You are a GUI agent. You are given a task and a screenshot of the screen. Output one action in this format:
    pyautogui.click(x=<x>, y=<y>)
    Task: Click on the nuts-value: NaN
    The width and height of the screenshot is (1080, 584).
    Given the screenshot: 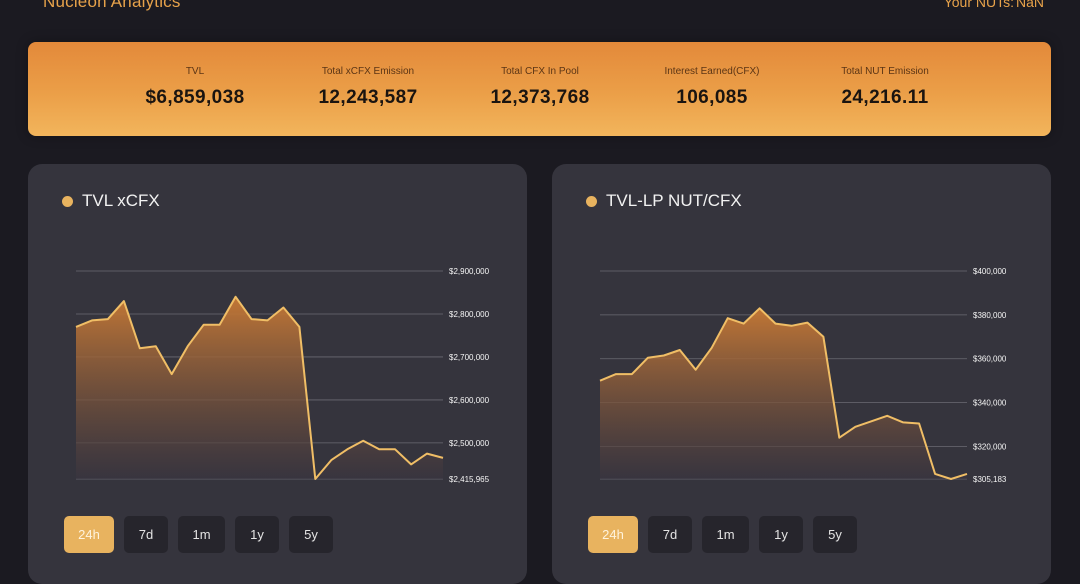 What is the action you would take?
    pyautogui.click(x=1029, y=5)
    